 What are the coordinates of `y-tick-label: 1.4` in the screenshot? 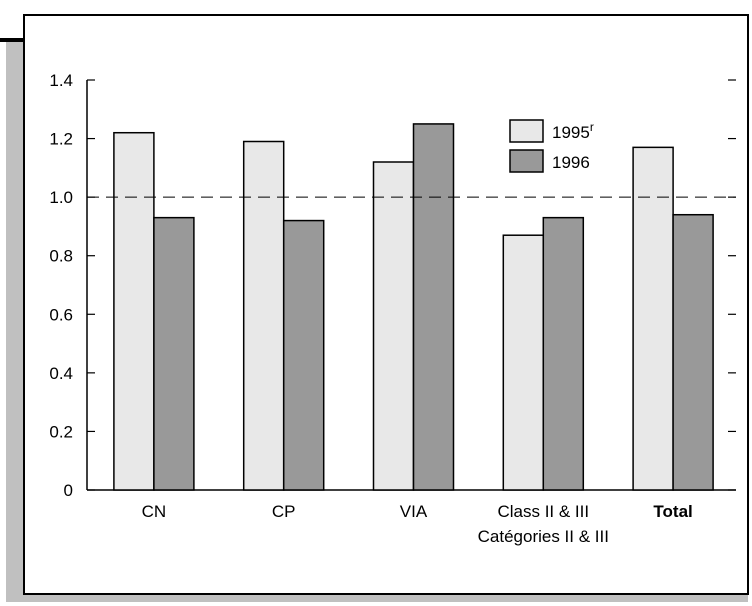 It's located at (61, 80).